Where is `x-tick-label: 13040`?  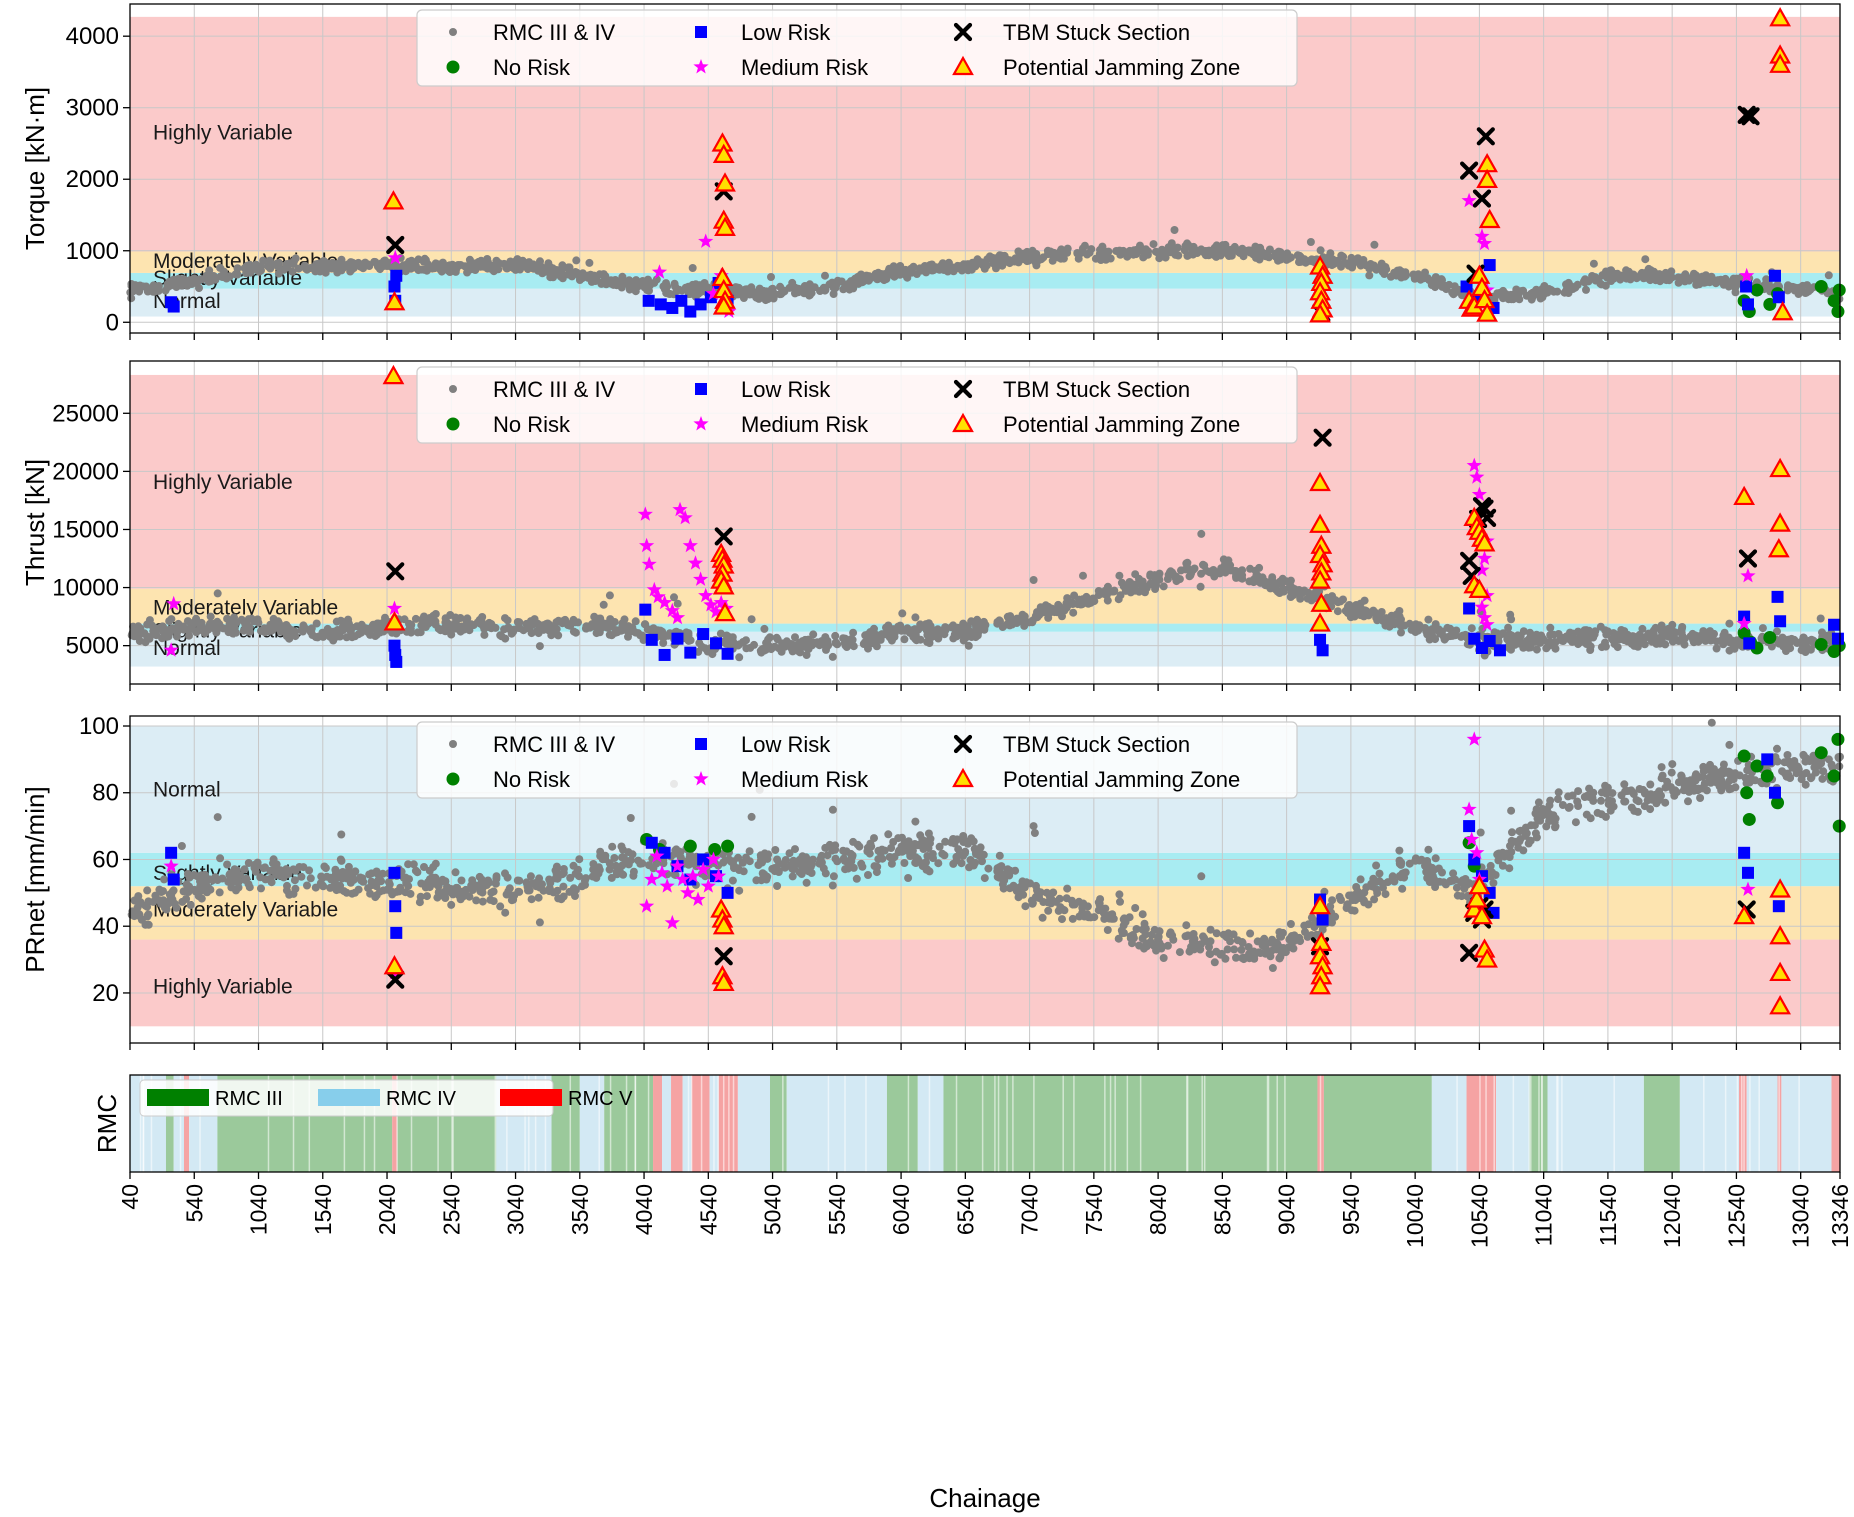 x-tick-label: 13040 is located at coordinates (1801, 1216).